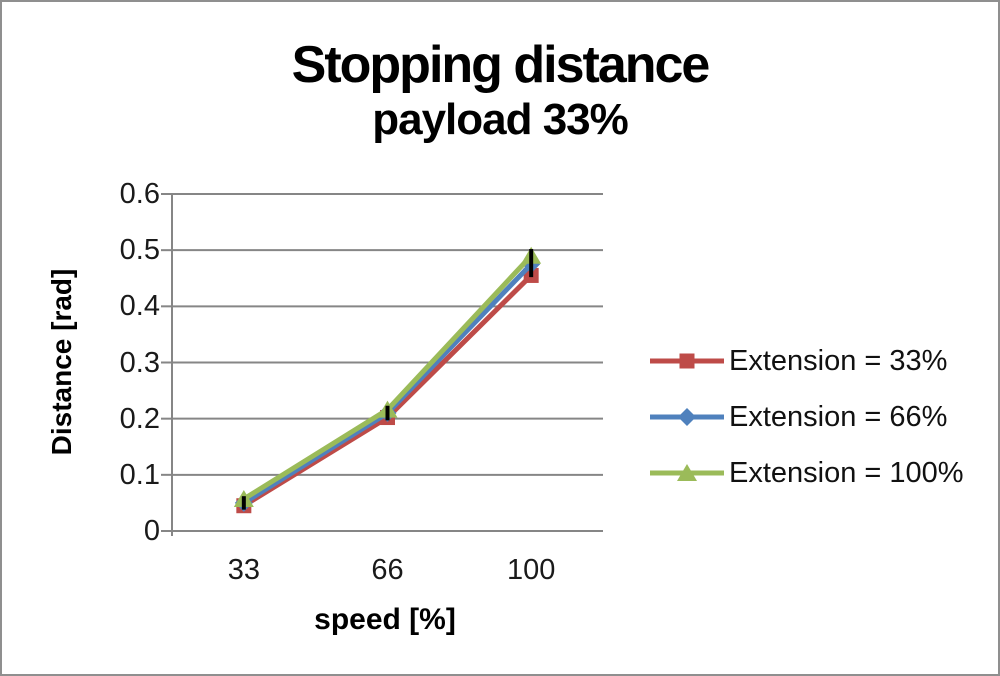 The height and width of the screenshot is (676, 1000). What do you see at coordinates (838, 360) in the screenshot?
I see `legend-label: Extension = 33%` at bounding box center [838, 360].